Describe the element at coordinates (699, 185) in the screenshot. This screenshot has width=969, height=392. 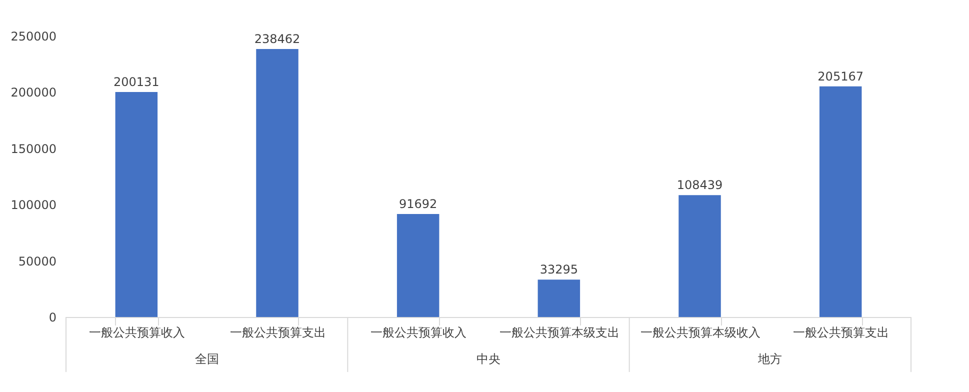
I see `data-label: 108439` at that location.